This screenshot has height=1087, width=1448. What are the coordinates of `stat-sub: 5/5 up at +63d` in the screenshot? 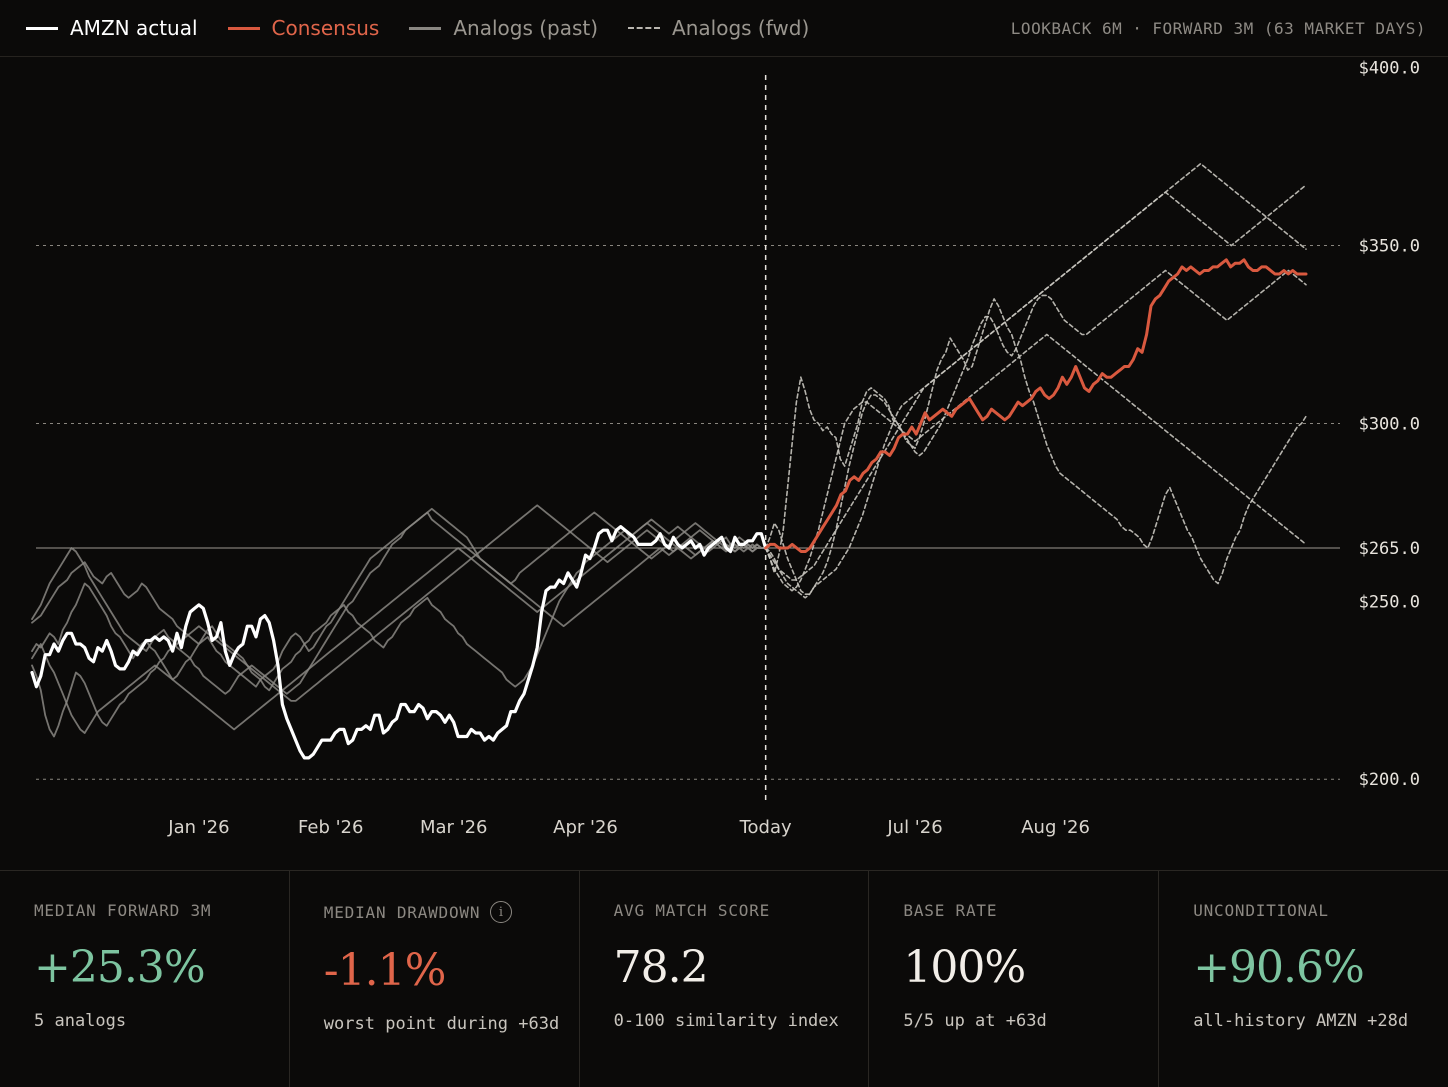 It's located at (975, 1021).